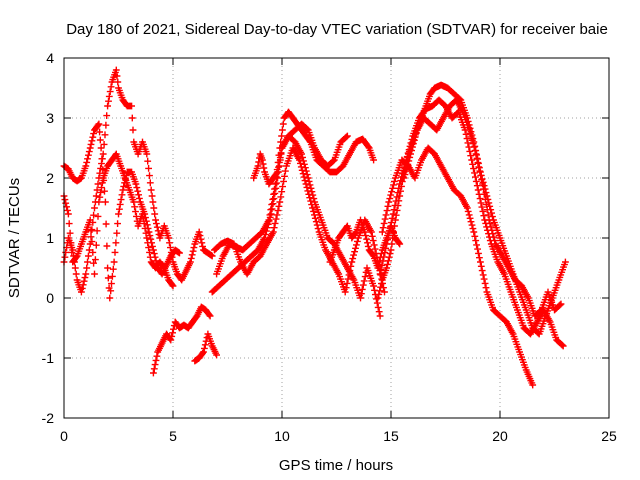 The width and height of the screenshot is (640, 480). What do you see at coordinates (64, 436) in the screenshot?
I see `x-tick-label: 0` at bounding box center [64, 436].